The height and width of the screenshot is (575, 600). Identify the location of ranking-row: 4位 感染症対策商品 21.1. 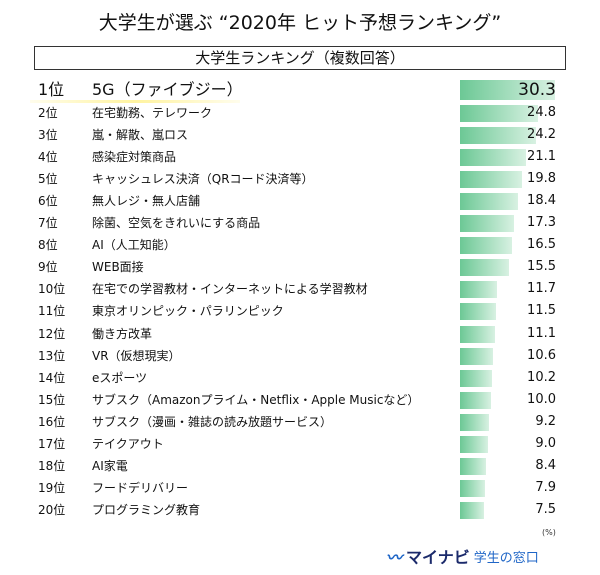
(300, 157).